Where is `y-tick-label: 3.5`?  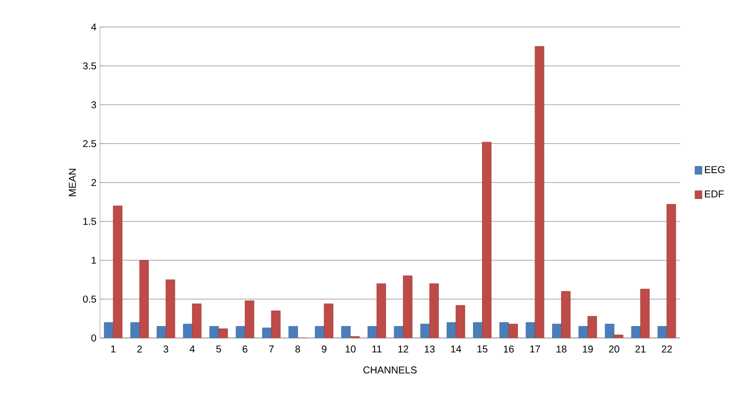
y-tick-label: 3.5 is located at coordinates (89, 66).